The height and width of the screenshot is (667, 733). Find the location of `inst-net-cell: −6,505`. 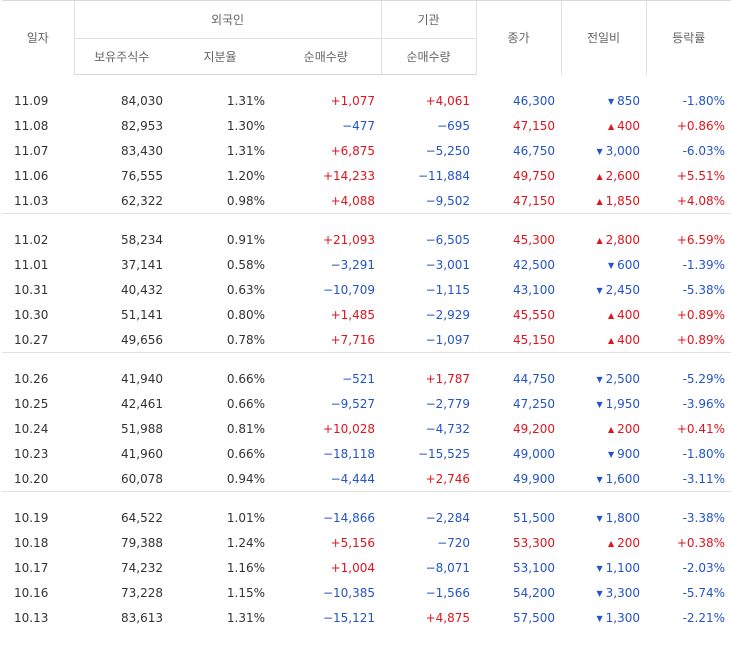

inst-net-cell: −6,505 is located at coordinates (448, 239).